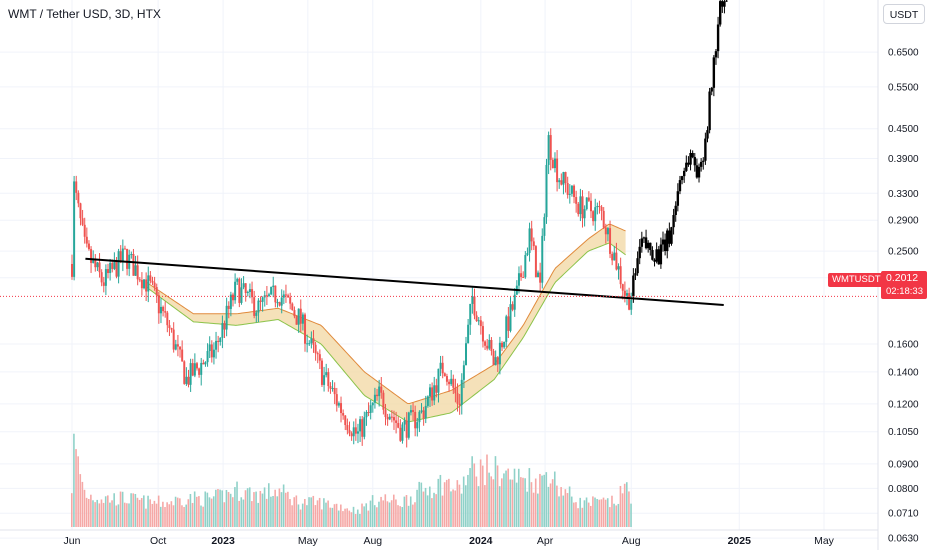 This screenshot has width=932, height=550. I want to click on currency-unit-button: USDT, so click(904, 14).